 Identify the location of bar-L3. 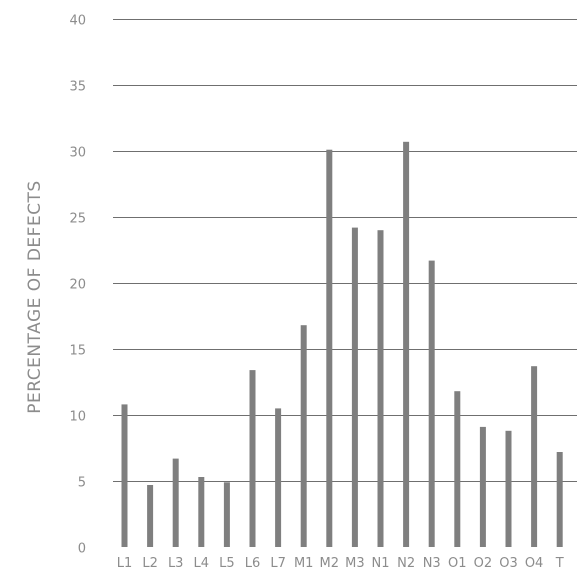
(175, 502).